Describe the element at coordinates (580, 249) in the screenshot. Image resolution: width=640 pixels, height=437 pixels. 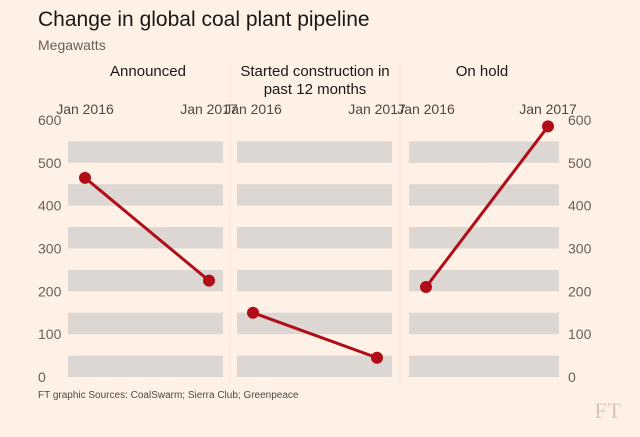
I see `y-tick-label-right: 300` at that location.